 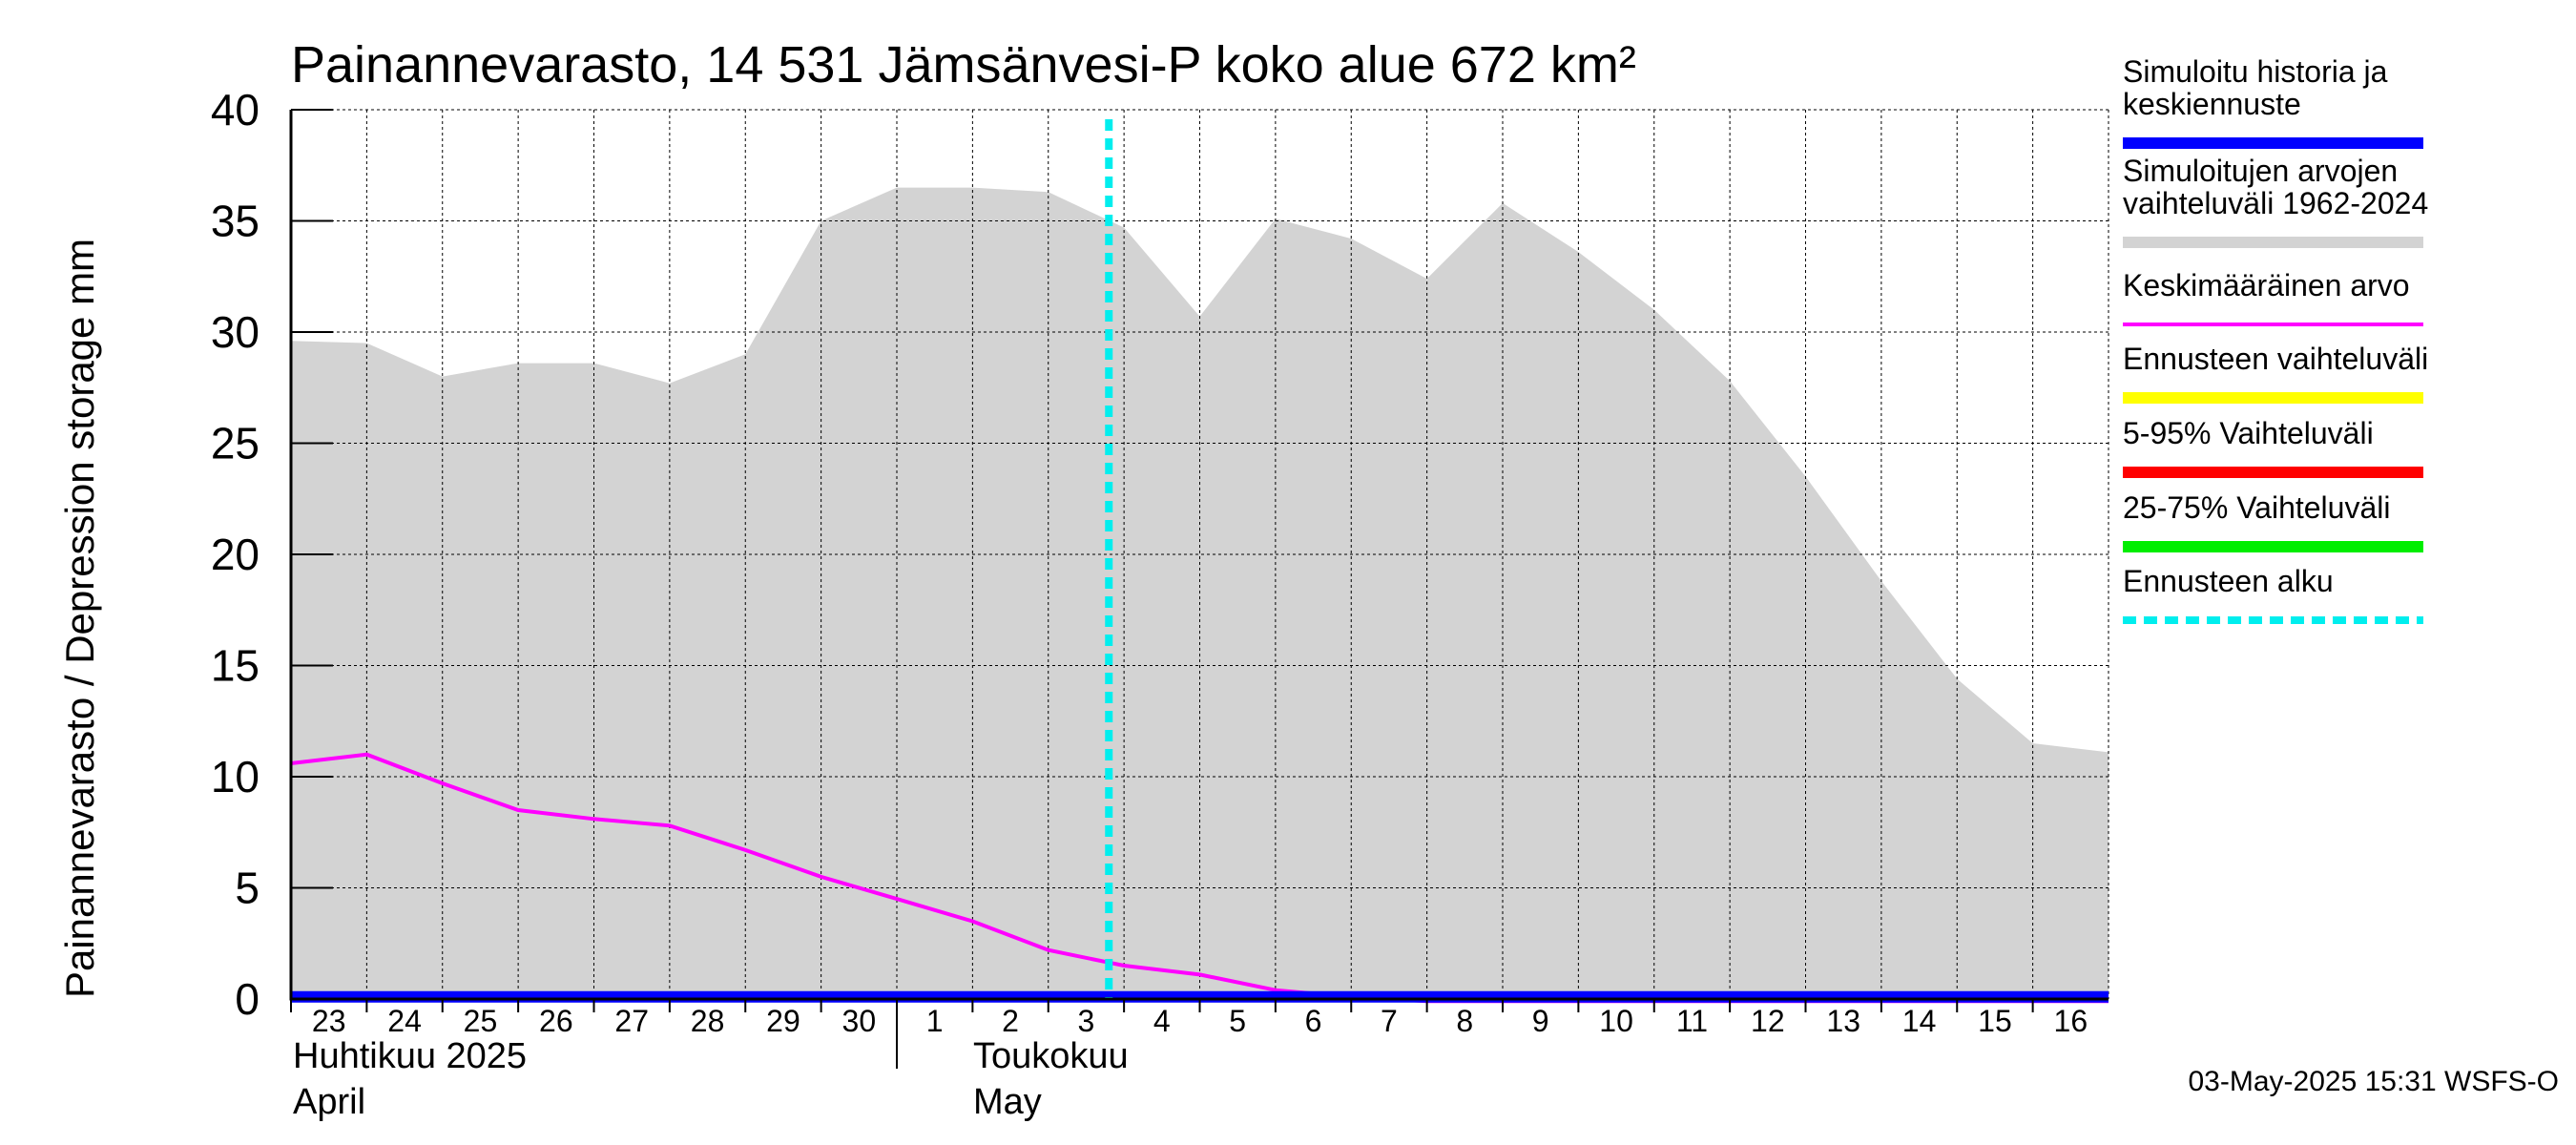 What do you see at coordinates (410, 1056) in the screenshot?
I see `month-label: Huhtikuu 2025` at bounding box center [410, 1056].